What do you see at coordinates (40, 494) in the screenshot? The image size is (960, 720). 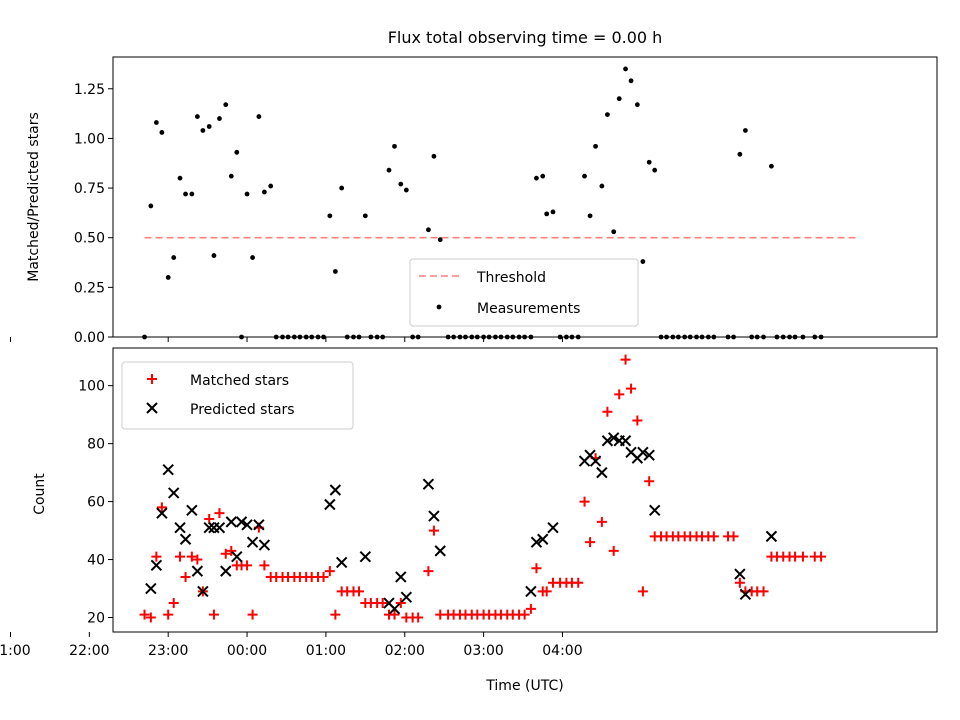 I see `bottom-y-label: Count` at bounding box center [40, 494].